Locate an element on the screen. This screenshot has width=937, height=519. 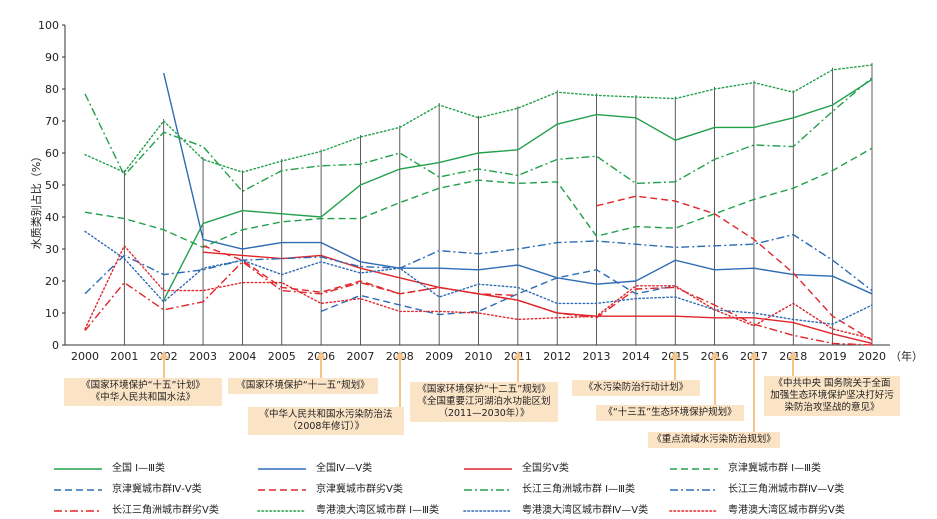
x-axis-unit: （年） is located at coordinates (906, 356).